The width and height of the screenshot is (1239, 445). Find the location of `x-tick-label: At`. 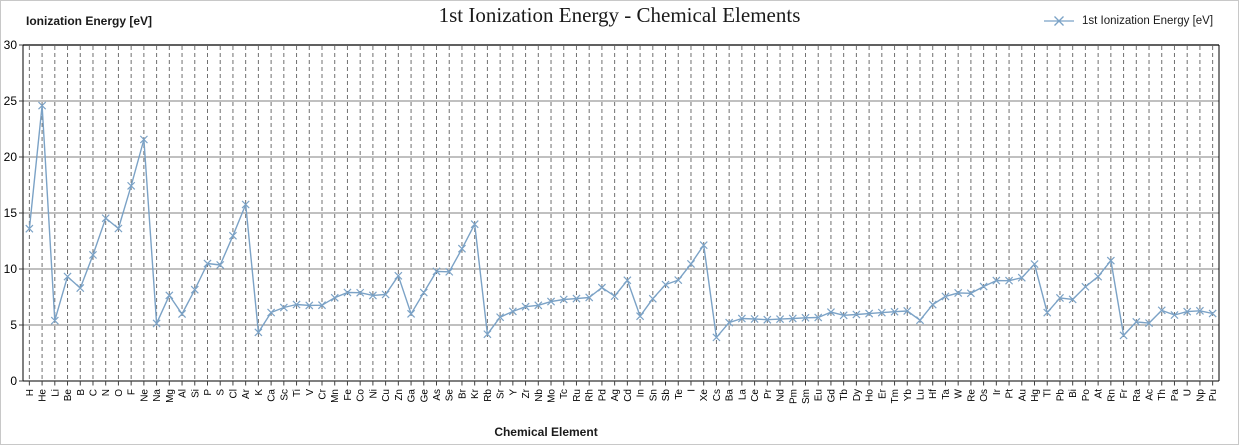

x-tick-label: At is located at coordinates (1099, 394).